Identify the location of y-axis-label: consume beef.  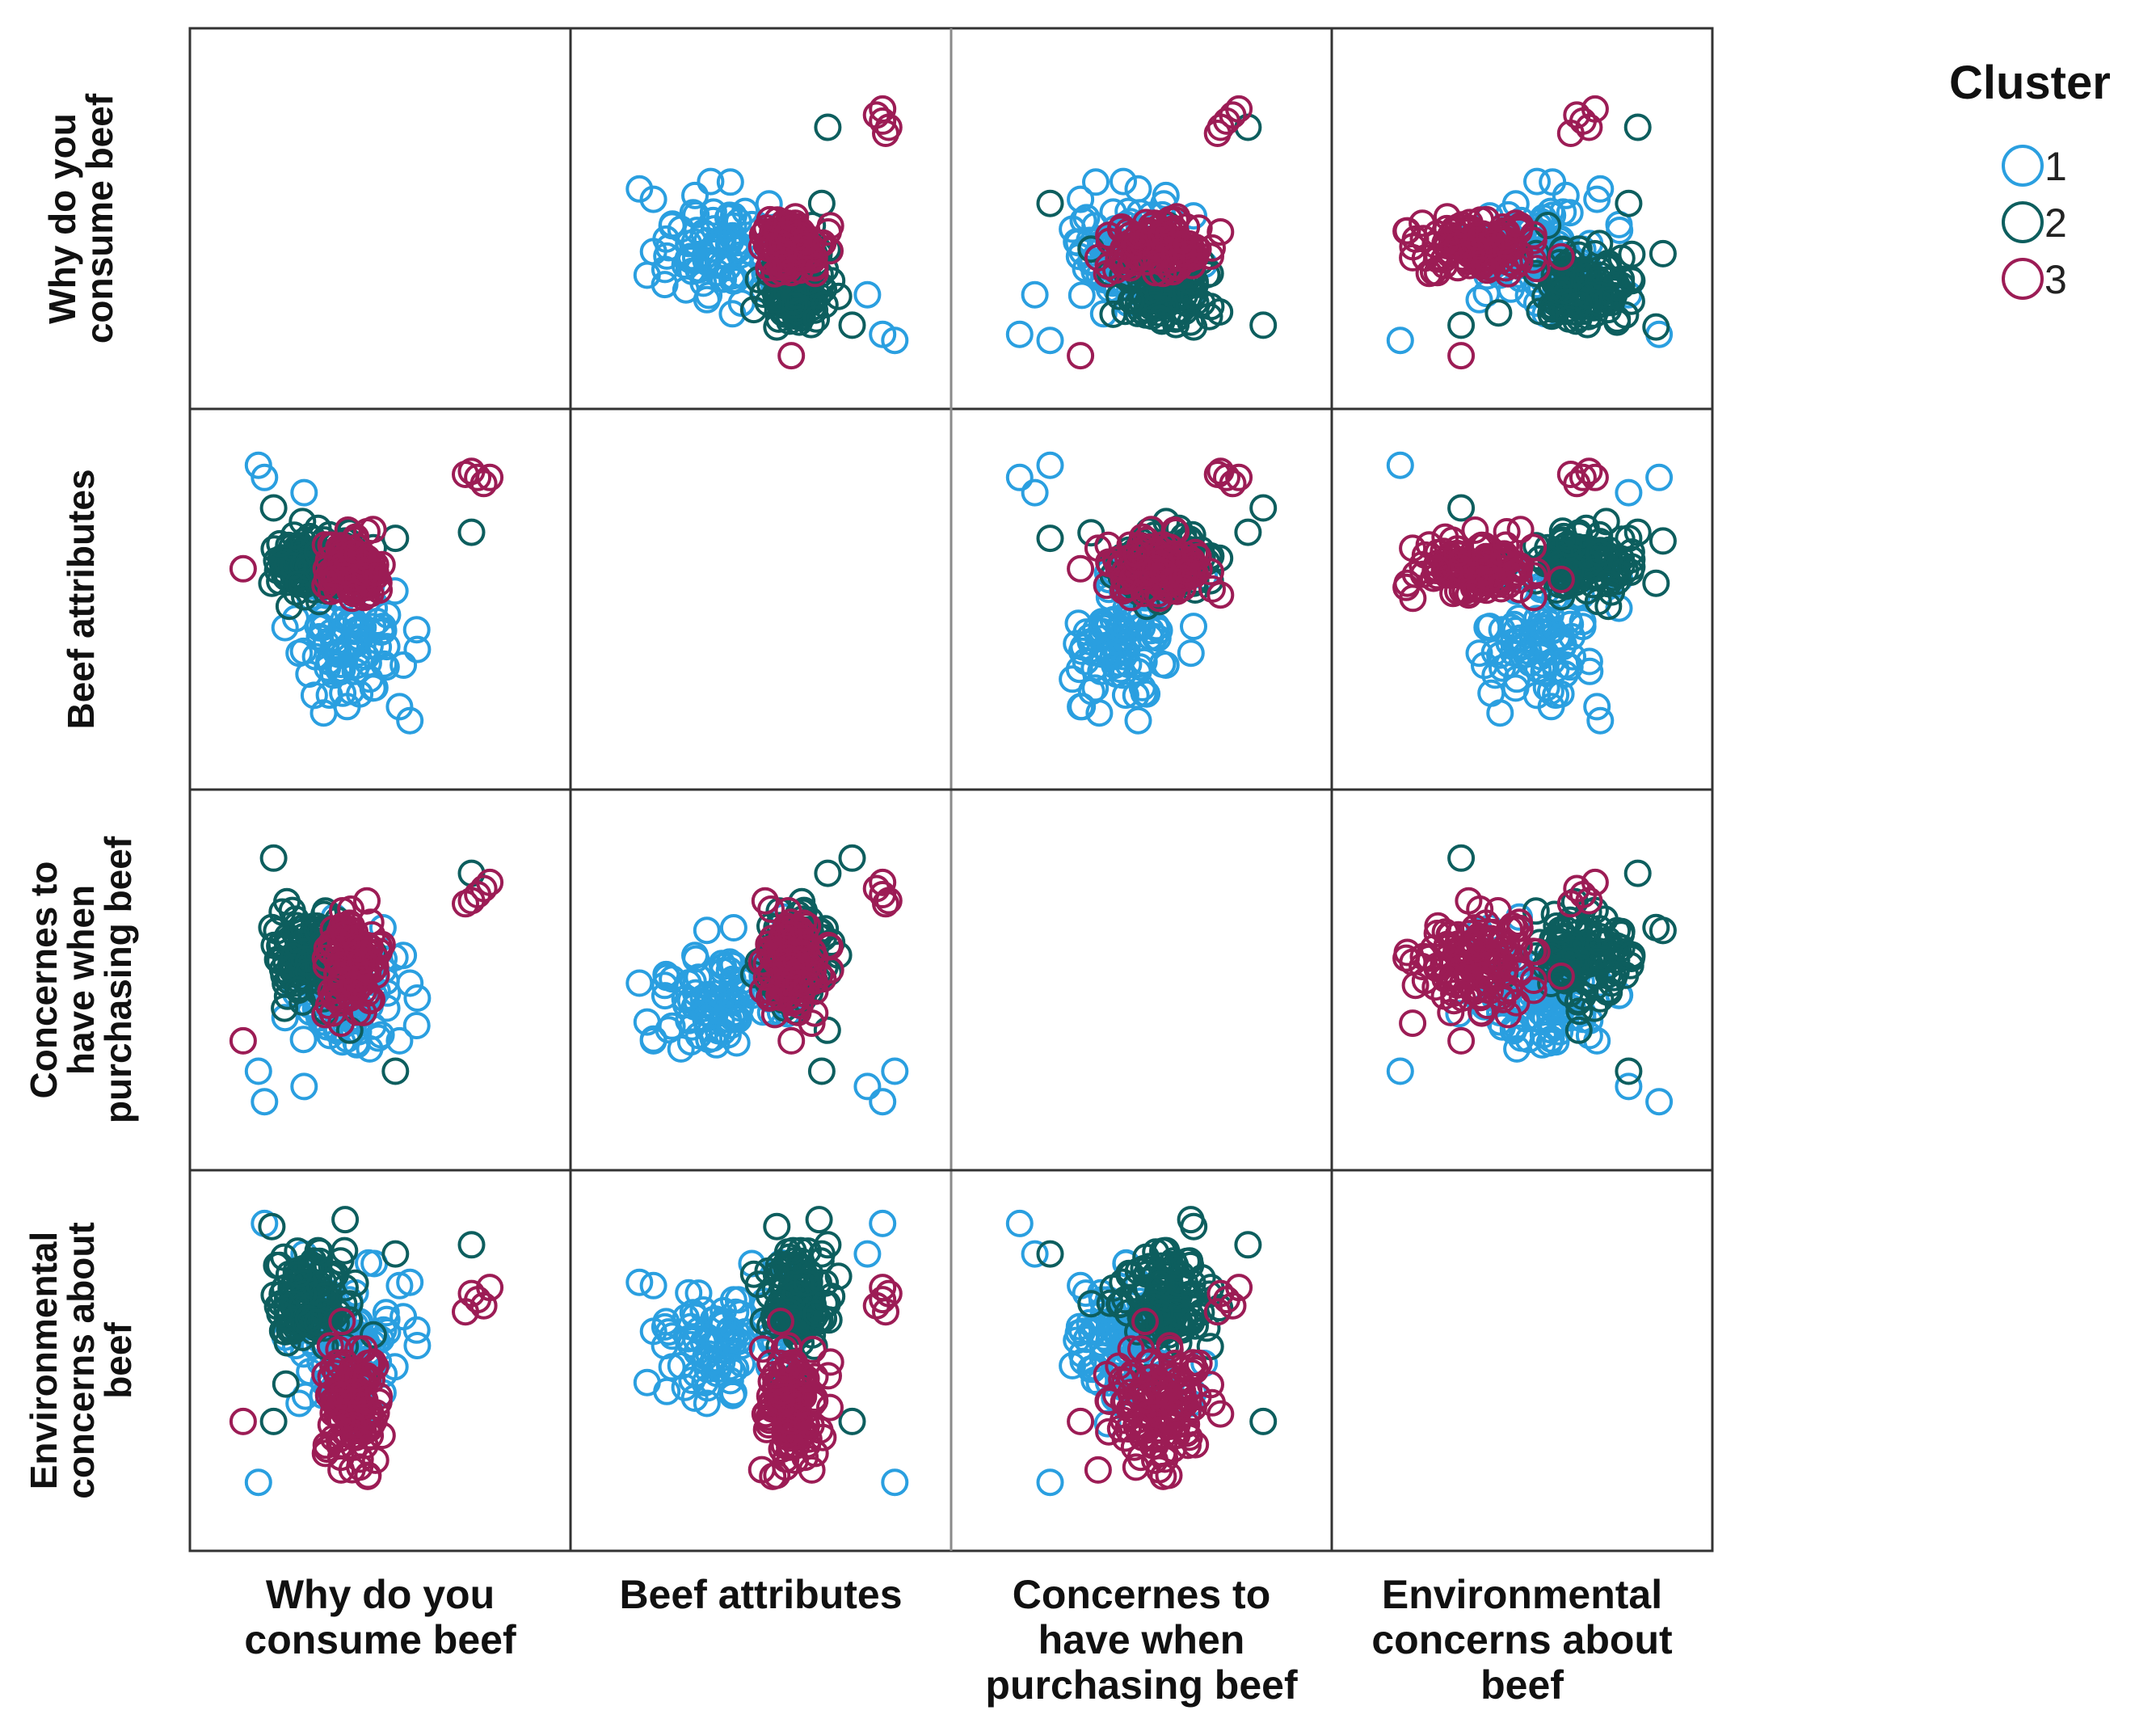
(99, 218).